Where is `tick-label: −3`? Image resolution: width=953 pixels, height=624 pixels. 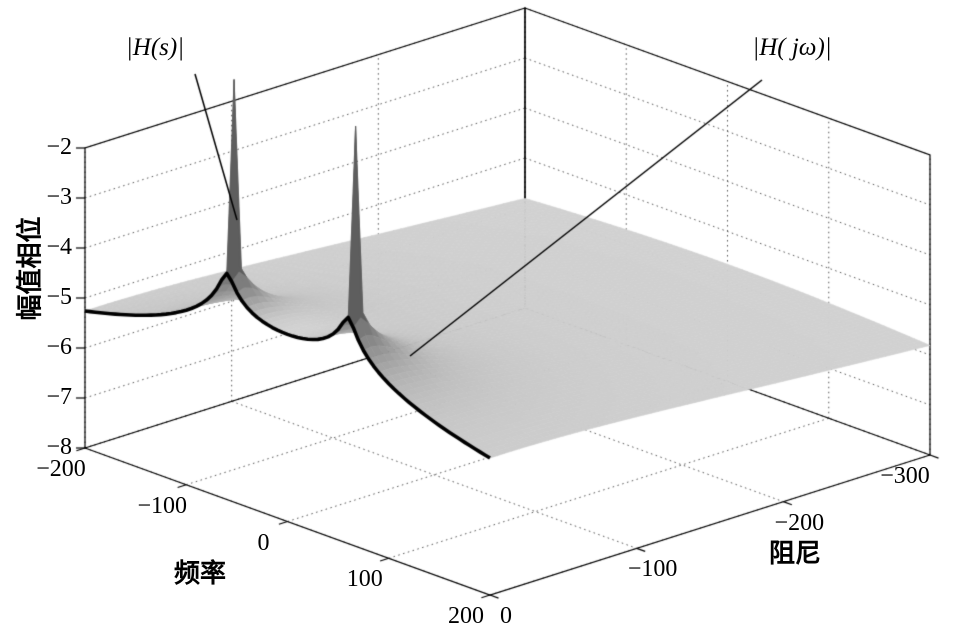 tick-label: −3 is located at coordinates (59, 197).